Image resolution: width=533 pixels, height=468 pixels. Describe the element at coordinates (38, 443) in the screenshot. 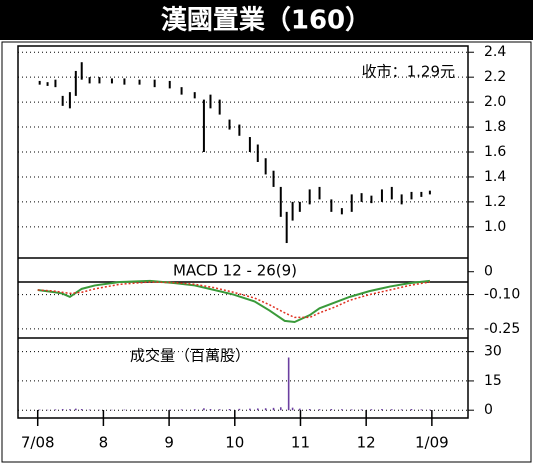

I see `x-tick-label: 7/08` at that location.